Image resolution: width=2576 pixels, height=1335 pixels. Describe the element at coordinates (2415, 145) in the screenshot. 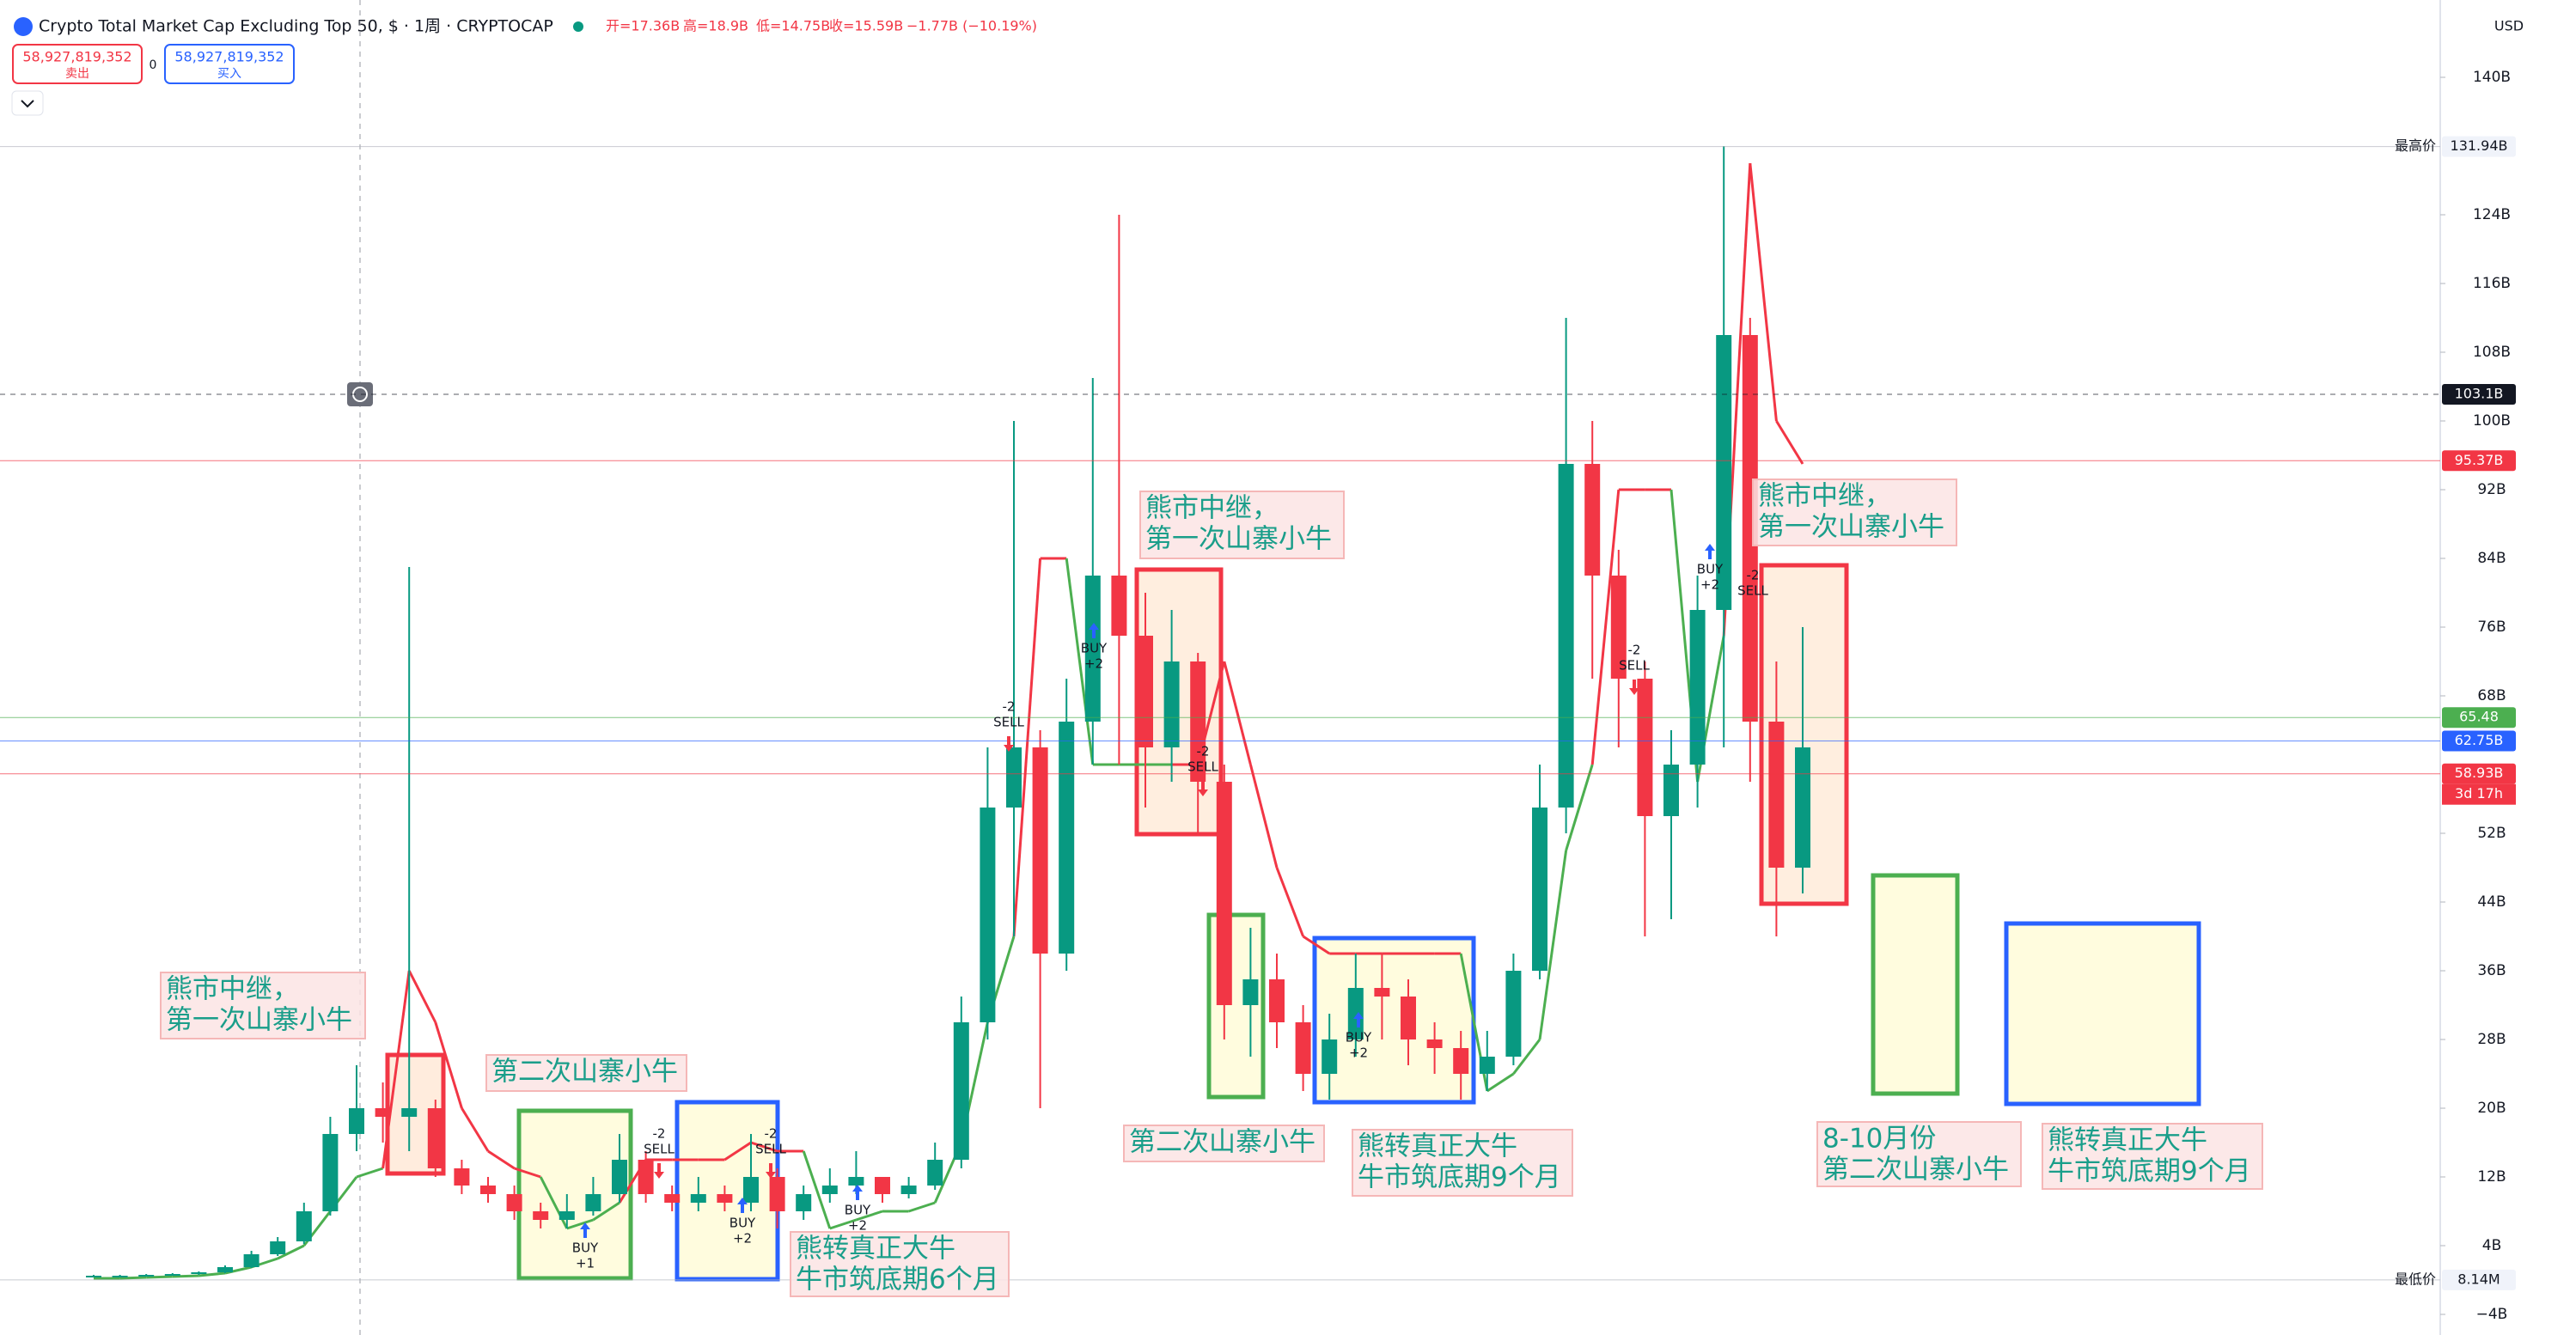

I see `price-tag-caption: 最高价` at that location.